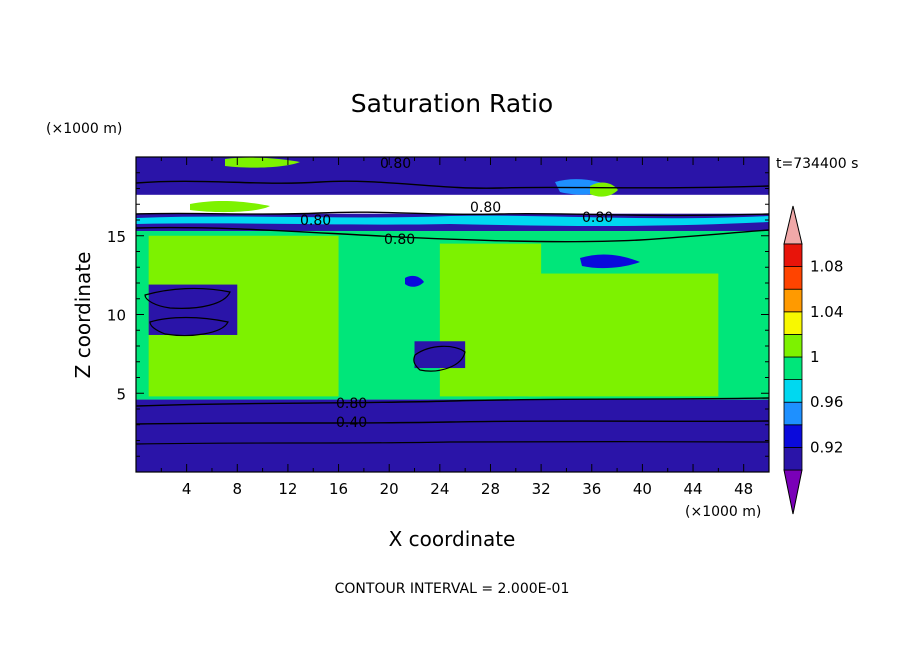 The image size is (904, 654). What do you see at coordinates (826, 402) in the screenshot?
I see `colorbar-tick-label: 0.96` at bounding box center [826, 402].